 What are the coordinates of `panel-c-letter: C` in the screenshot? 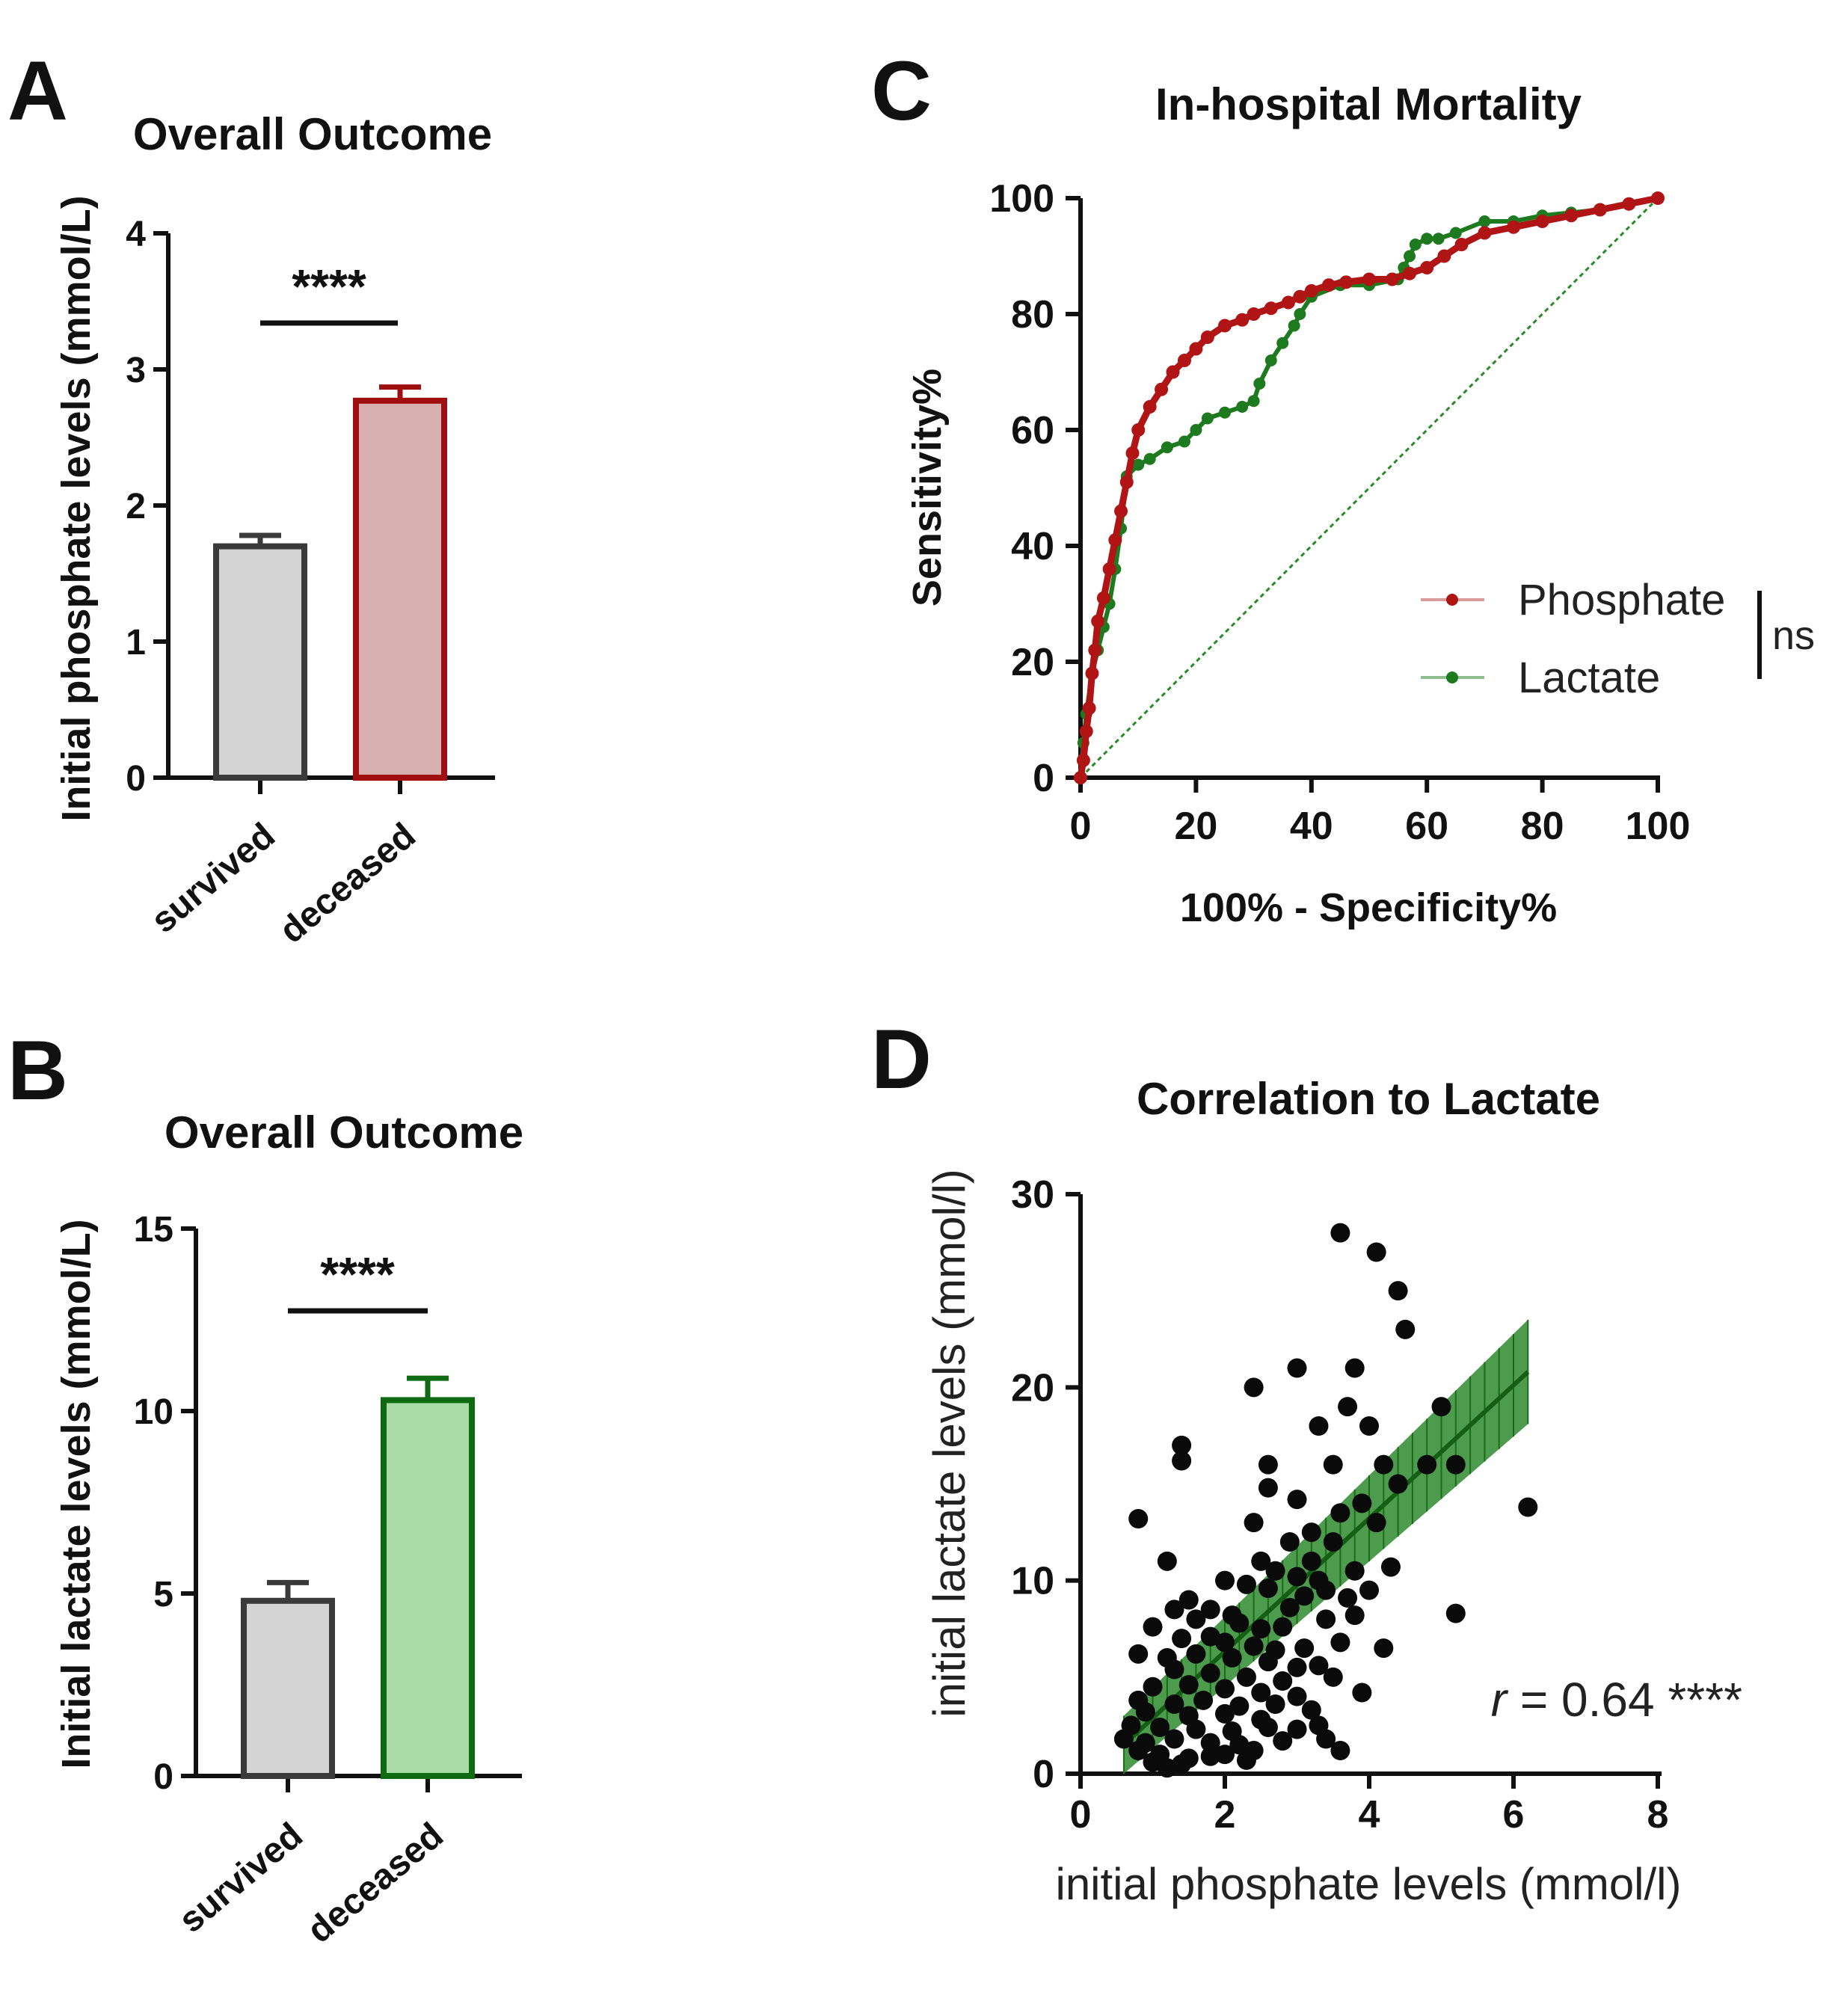 It's located at (901, 91).